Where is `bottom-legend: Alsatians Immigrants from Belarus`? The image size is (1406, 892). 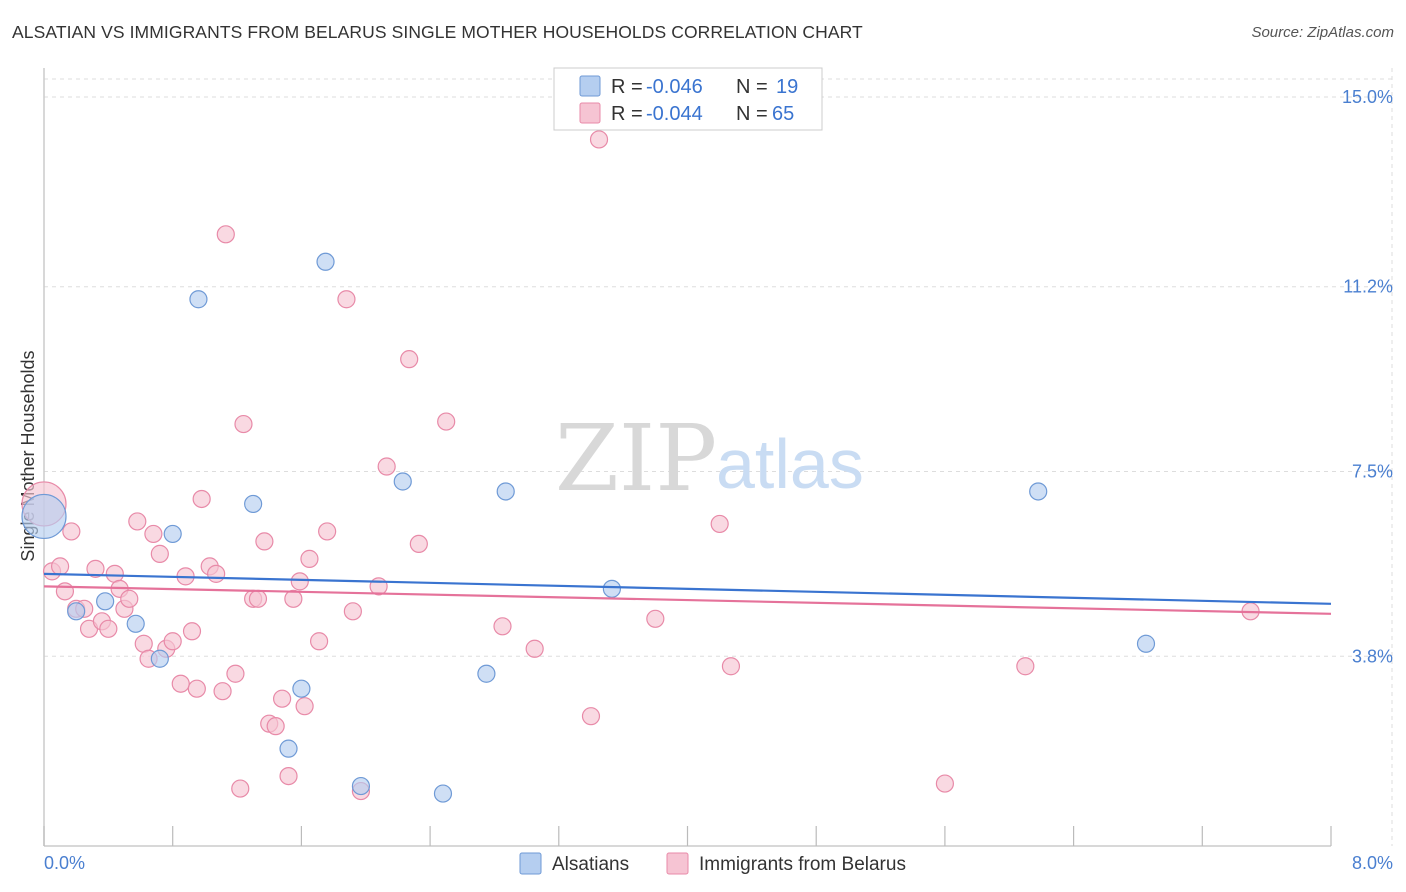
bottom-legend: Alsatians Immigrants from Belarus is located at coordinates (712, 863).